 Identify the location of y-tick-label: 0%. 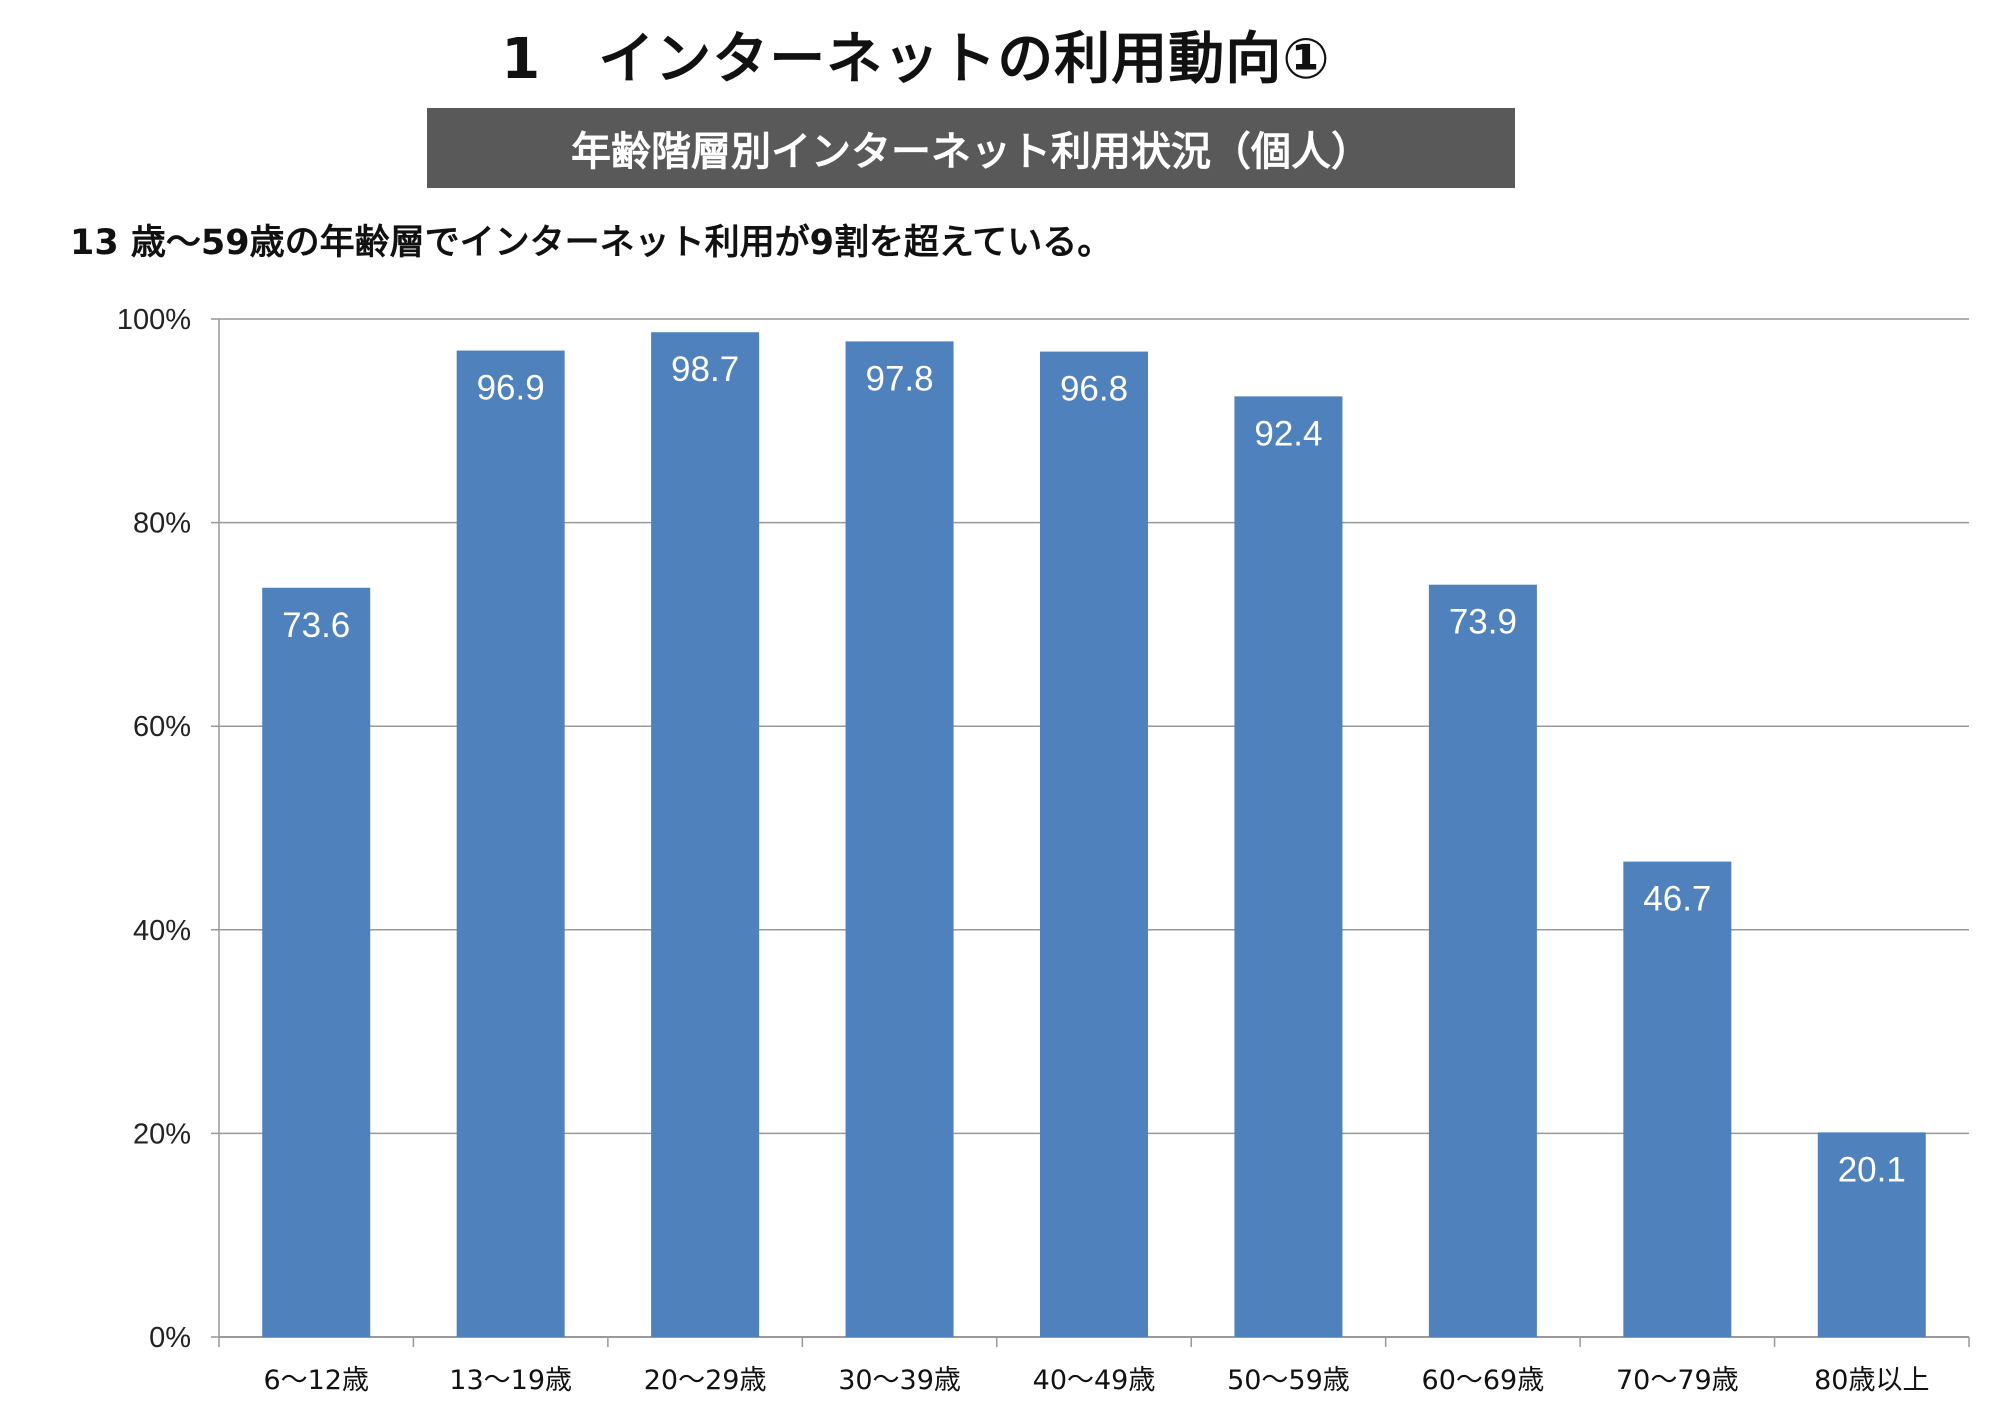
(170, 1338).